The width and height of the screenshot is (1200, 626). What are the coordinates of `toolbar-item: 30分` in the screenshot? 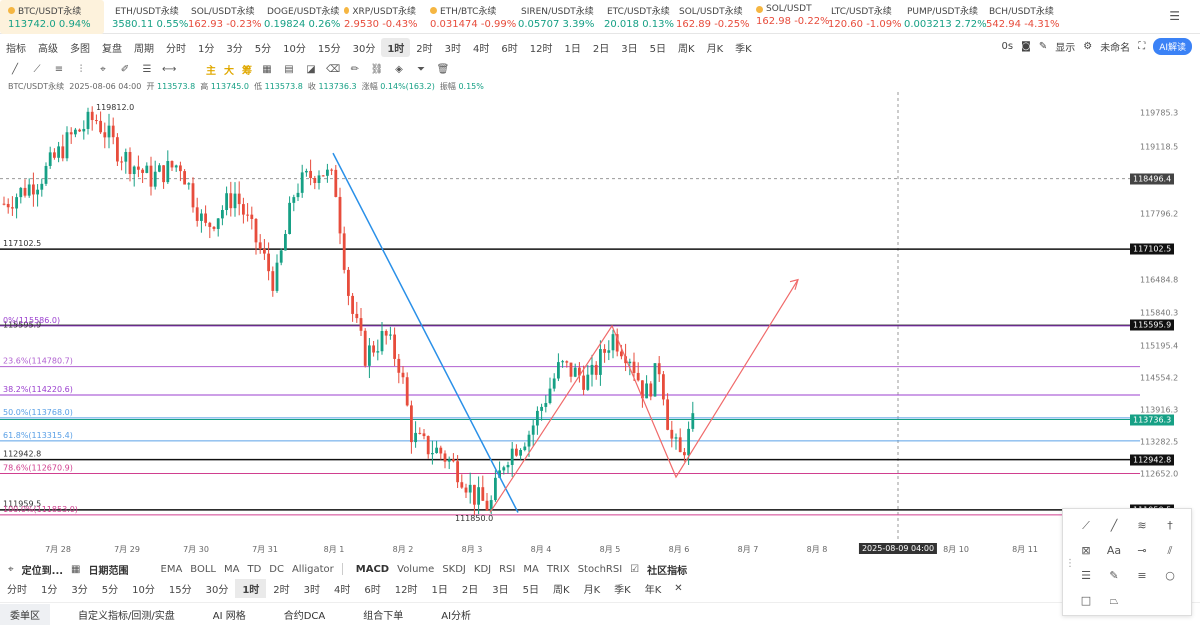 It's located at (364, 49).